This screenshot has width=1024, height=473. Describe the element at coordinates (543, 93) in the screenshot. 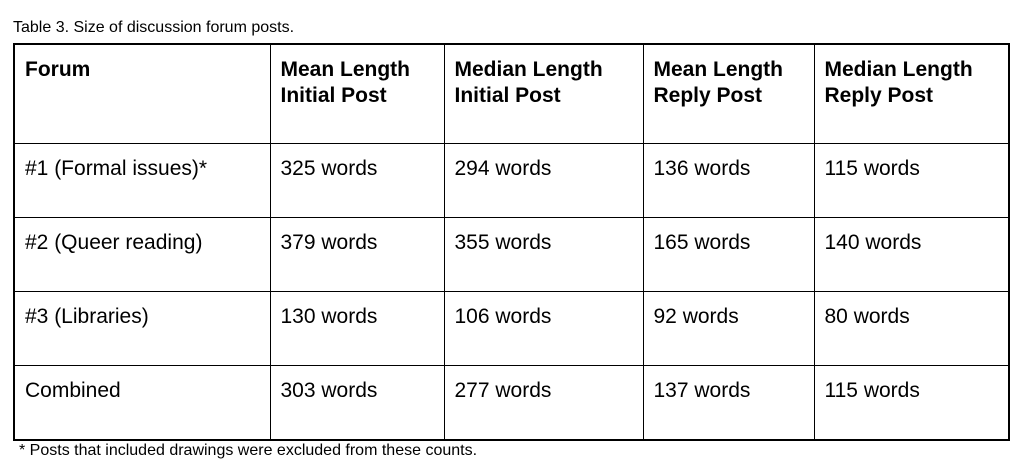

I see `header-median-length-initial-post: Median Length Initial Post` at that location.